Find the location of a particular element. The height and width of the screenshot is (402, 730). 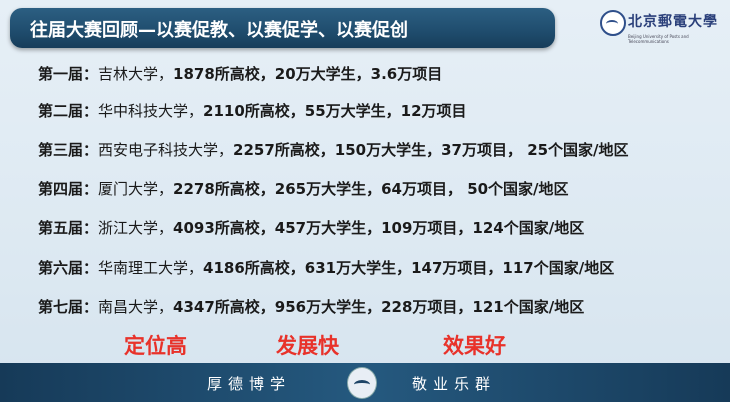

edition-label: 第七届： is located at coordinates (68, 307).